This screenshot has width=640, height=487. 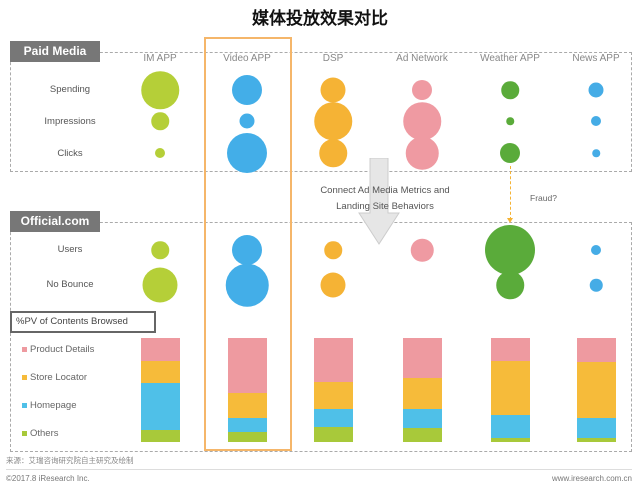 What do you see at coordinates (70, 460) in the screenshot?
I see `source-note: 来源：艾瑞咨询研究院自主研究及绘制` at bounding box center [70, 460].